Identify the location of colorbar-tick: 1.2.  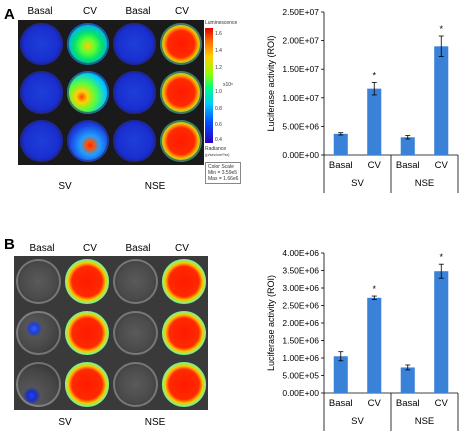
(218, 68).